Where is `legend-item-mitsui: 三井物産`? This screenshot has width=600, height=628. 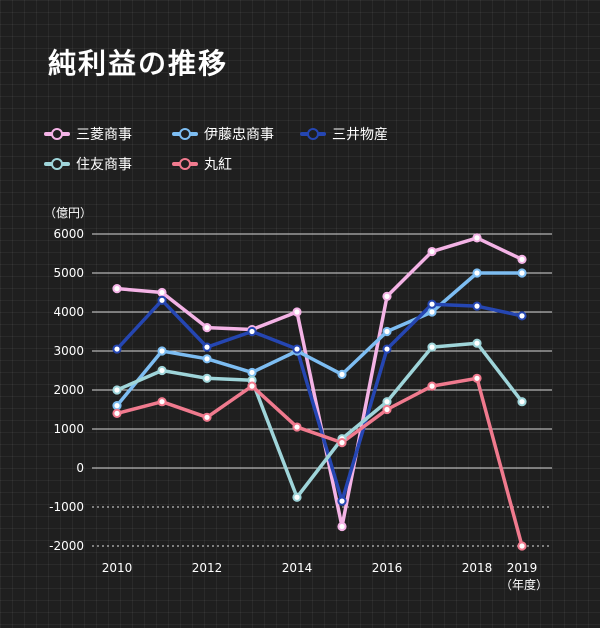
legend-item-mitsui: 三井物産 is located at coordinates (344, 134).